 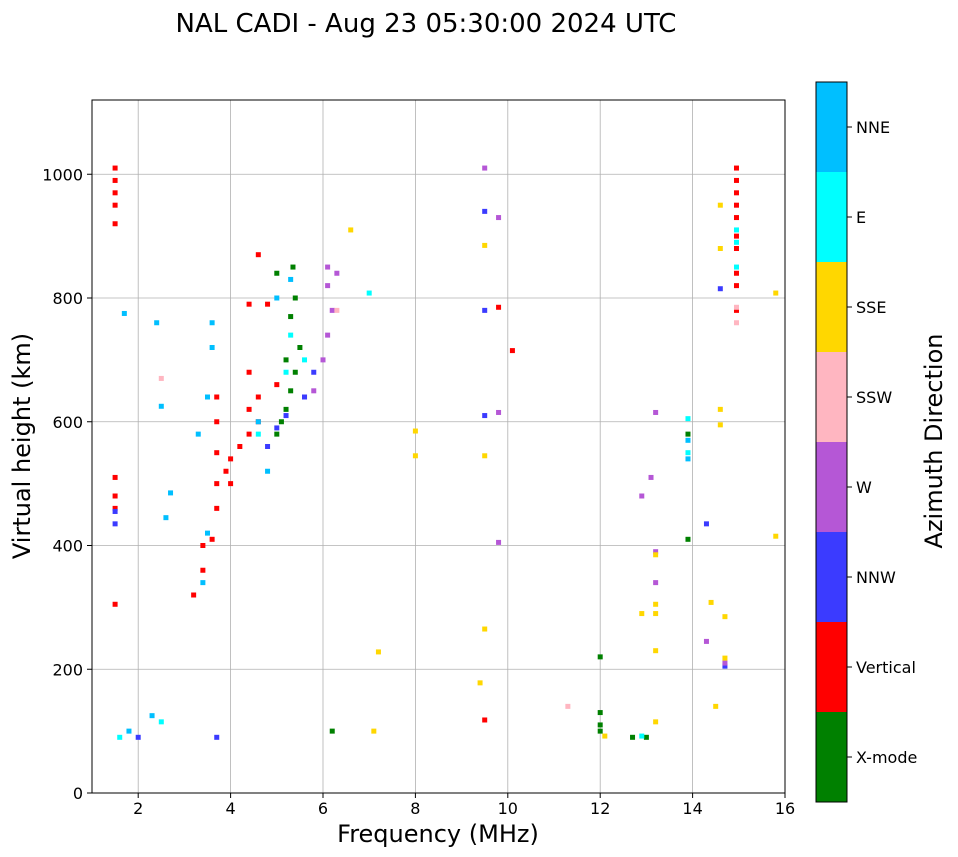 I want to click on colorbar-label: Azimuth Direction, so click(x=934, y=441).